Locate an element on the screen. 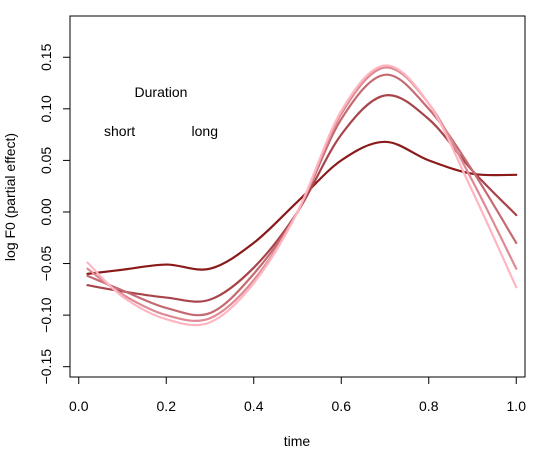 The height and width of the screenshot is (450, 540). y-tick-label: −0.15 is located at coordinates (46, 367).